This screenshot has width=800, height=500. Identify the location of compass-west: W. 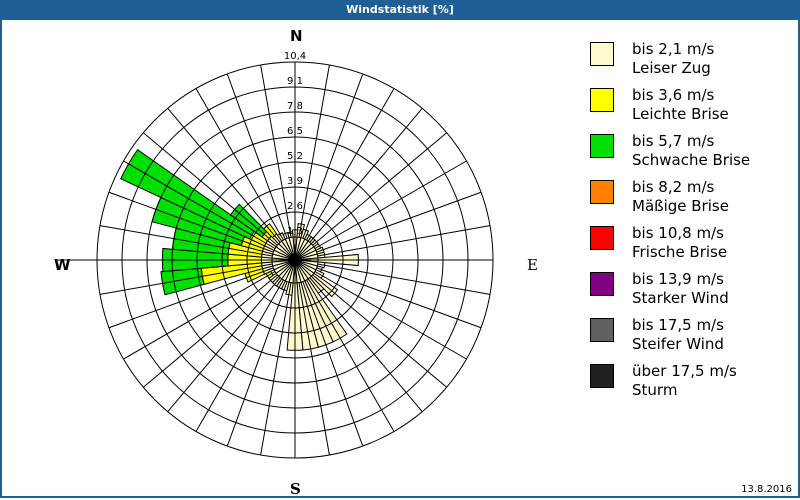
(62, 265).